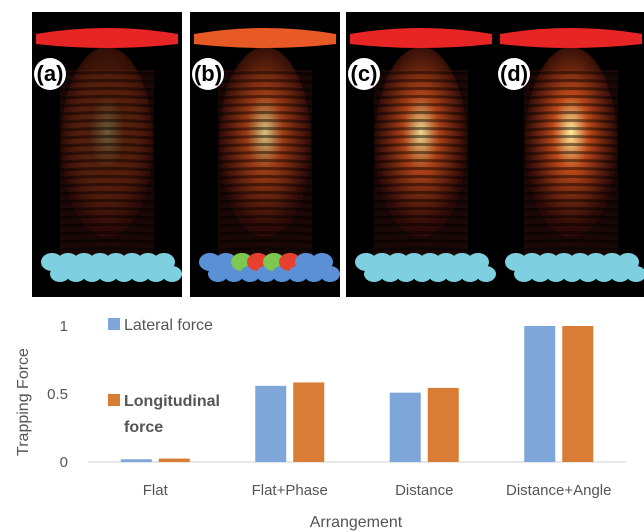 The image size is (644, 532). What do you see at coordinates (143, 427) in the screenshot?
I see `legend-label: force` at bounding box center [143, 427].